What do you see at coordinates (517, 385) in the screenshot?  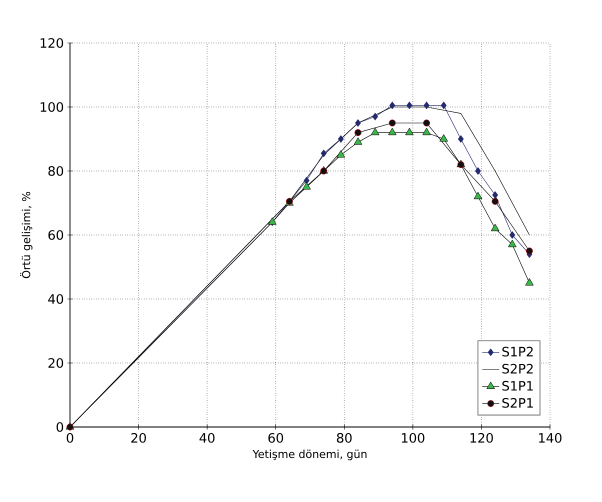 I see `legend-label: S1P1` at bounding box center [517, 385].